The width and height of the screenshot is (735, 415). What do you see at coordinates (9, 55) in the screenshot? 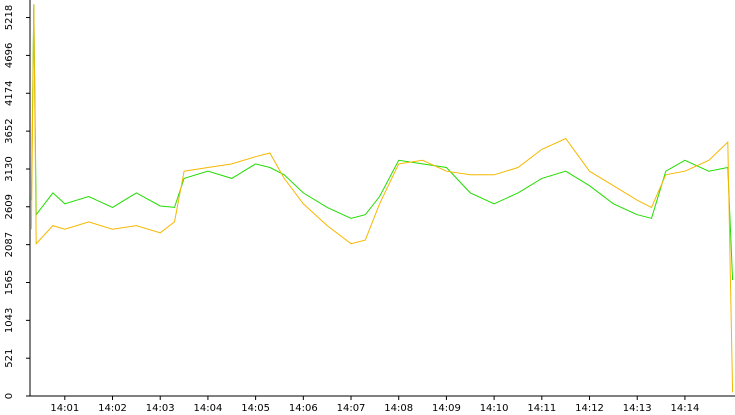
I see `y-tick-label: 4696` at bounding box center [9, 55].